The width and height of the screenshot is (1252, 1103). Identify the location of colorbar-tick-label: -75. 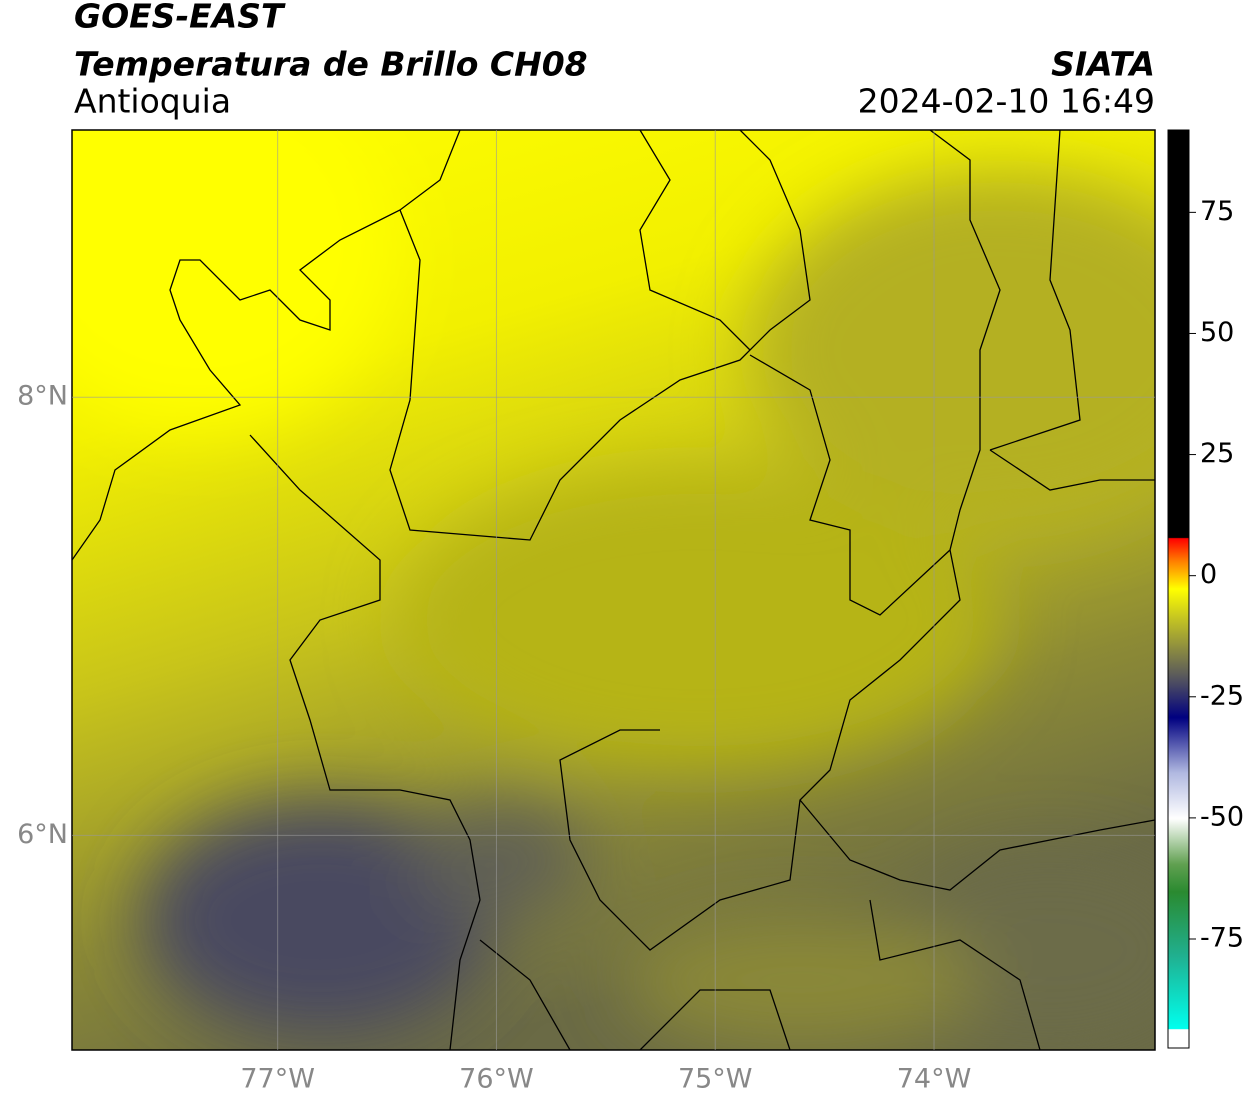
(1222, 938).